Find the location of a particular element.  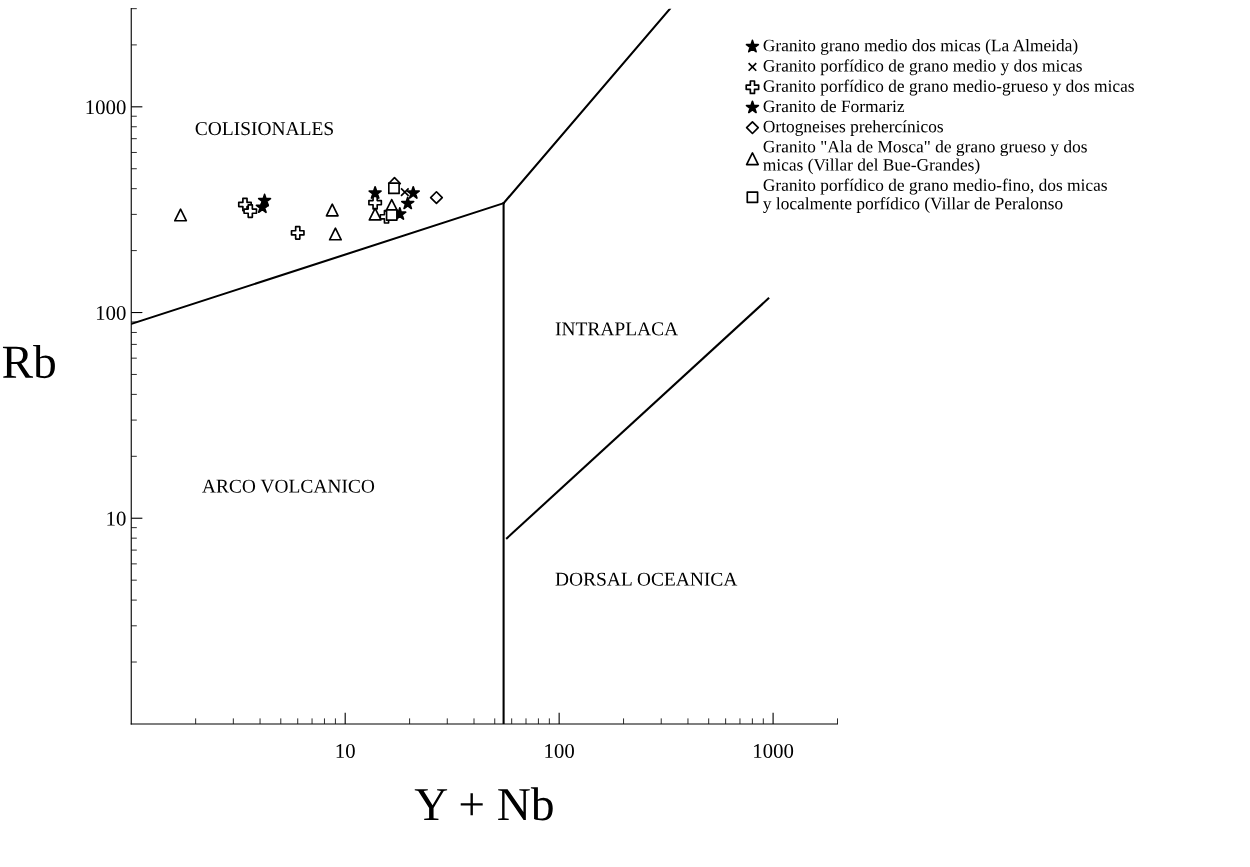

y-tick-label: 10 is located at coordinates (116, 518).